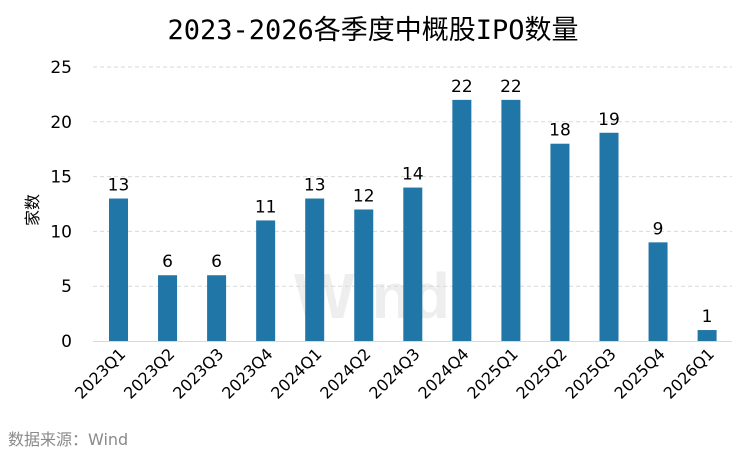 The image size is (746, 451). Describe the element at coordinates (61, 68) in the screenshot. I see `y-tick-label: 25` at that location.